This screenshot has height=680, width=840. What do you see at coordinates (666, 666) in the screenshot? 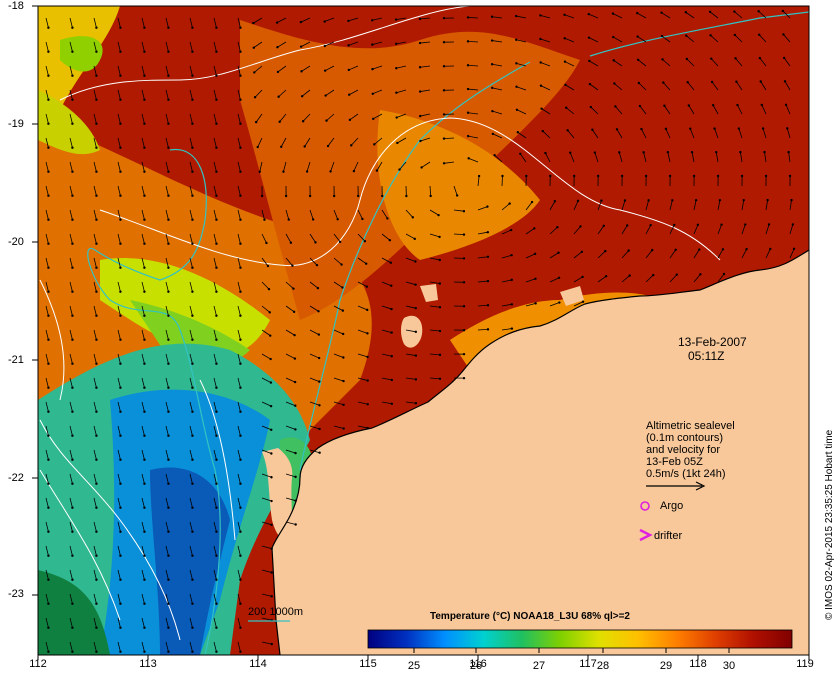
I see `colorbar-tick-label: 29` at bounding box center [666, 666].